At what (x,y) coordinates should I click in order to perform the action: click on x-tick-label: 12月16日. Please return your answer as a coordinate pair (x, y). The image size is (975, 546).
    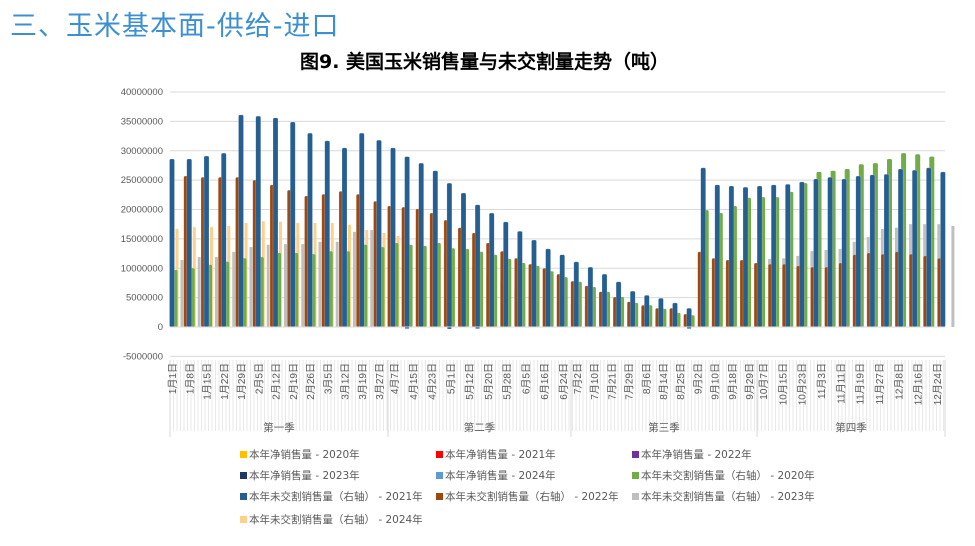
    Looking at the image, I should click on (919, 384).